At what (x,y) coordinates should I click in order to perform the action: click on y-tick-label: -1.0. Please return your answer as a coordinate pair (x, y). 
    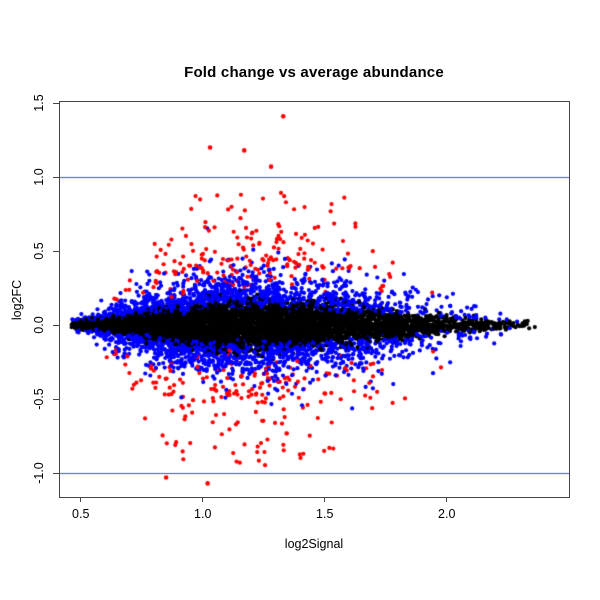
    Looking at the image, I should click on (39, 473).